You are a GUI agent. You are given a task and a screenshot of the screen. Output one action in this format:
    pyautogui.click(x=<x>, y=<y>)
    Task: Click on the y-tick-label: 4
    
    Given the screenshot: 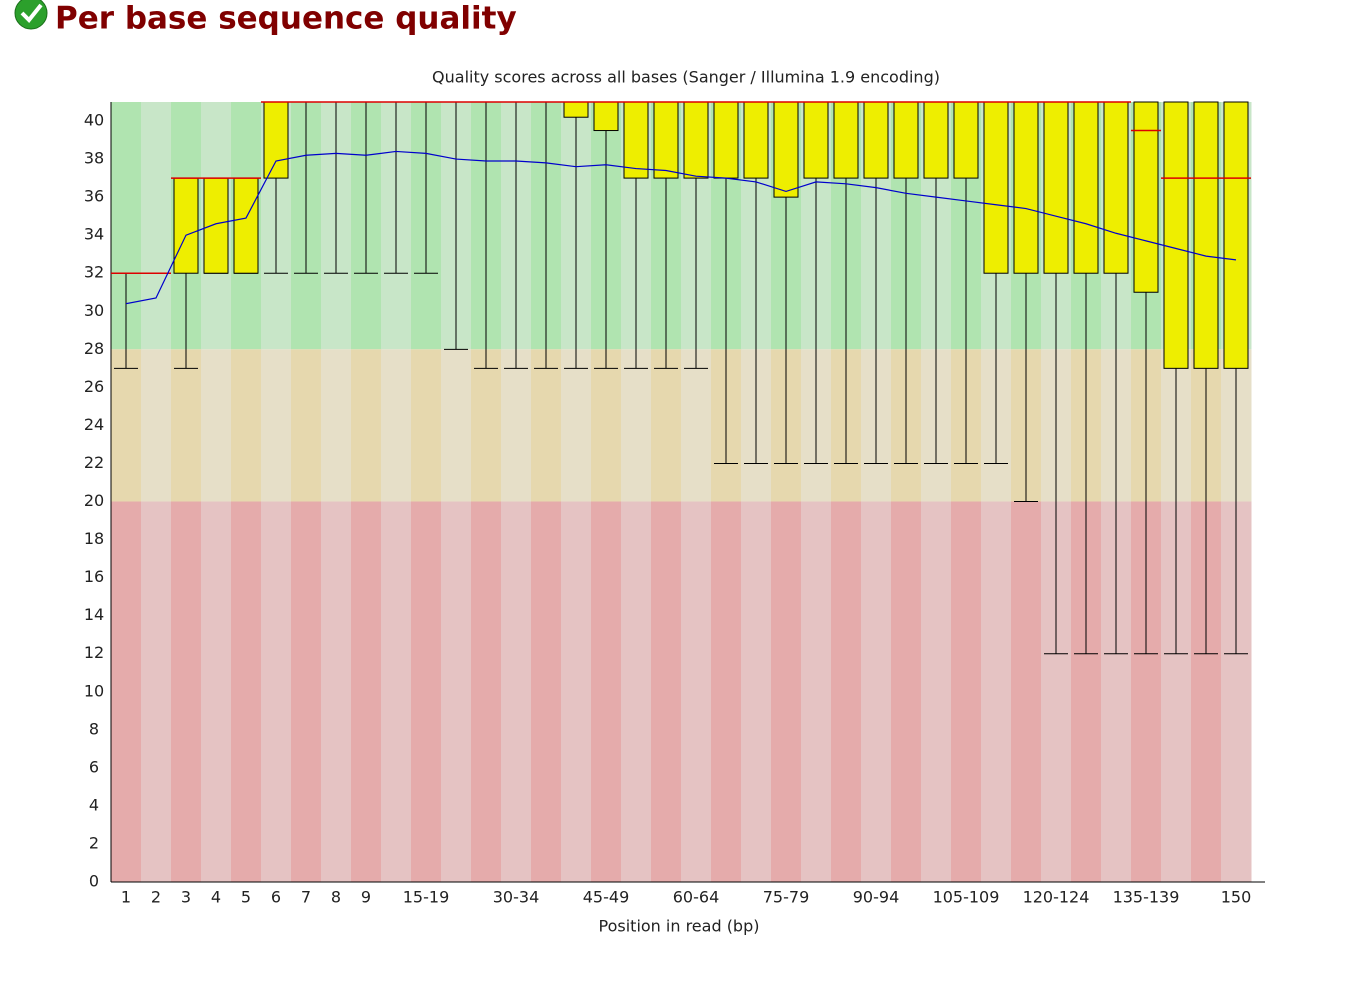 What is the action you would take?
    pyautogui.click(x=94, y=804)
    